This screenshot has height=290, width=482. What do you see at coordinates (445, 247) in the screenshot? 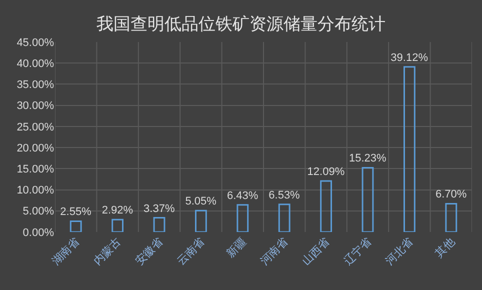
I see `x-tick-label: 其他` at bounding box center [445, 247].